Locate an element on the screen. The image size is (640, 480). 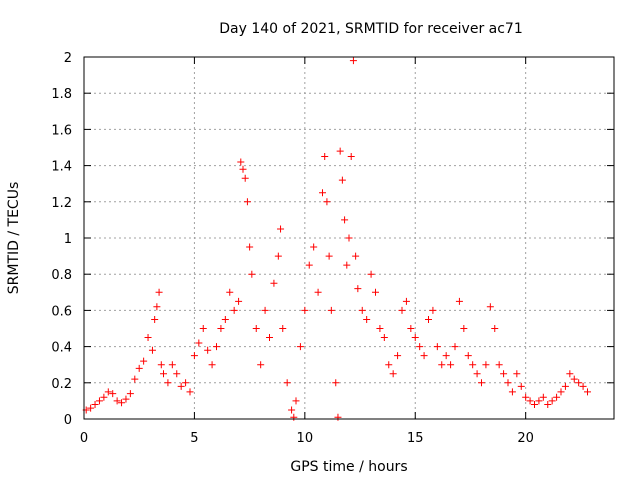
y-tick-label: 0 is located at coordinates (68, 420).